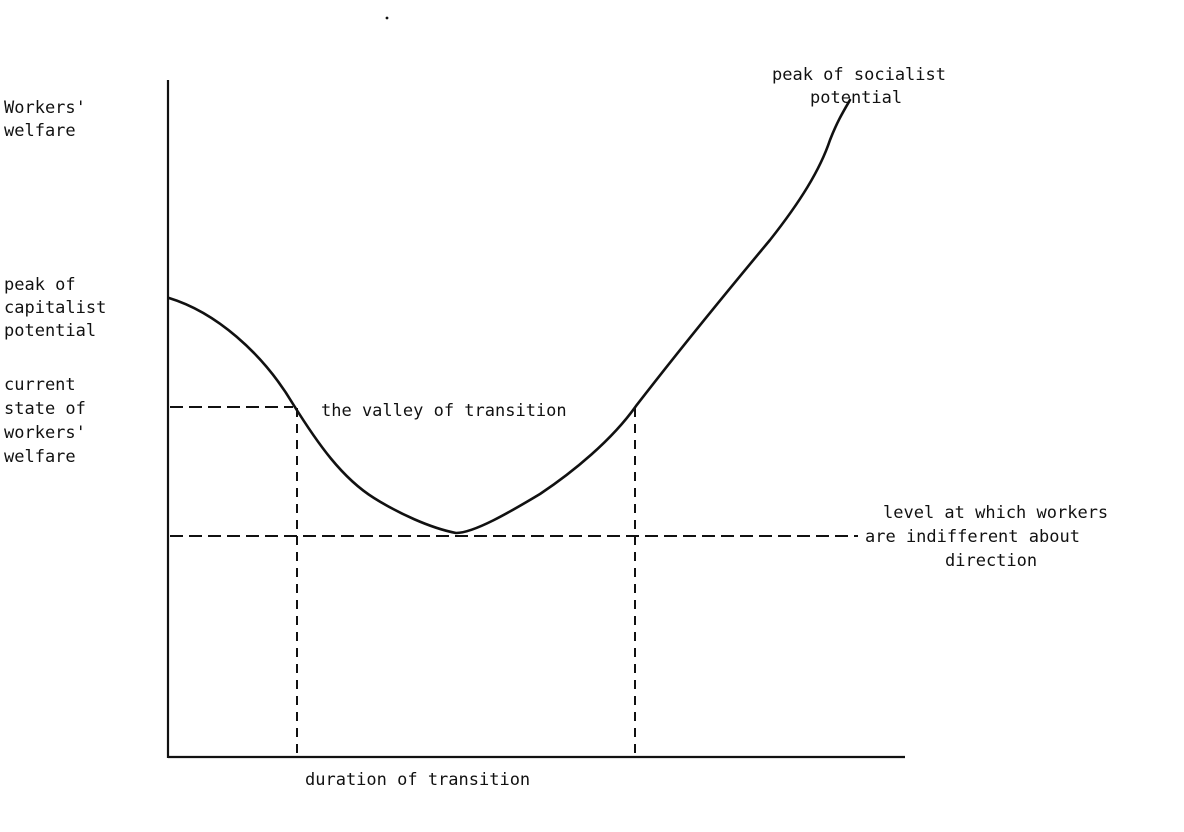 This screenshot has height=832, width=1184. I want to click on capitalist-peak-label: peak of capitalist potential, so click(60, 308).